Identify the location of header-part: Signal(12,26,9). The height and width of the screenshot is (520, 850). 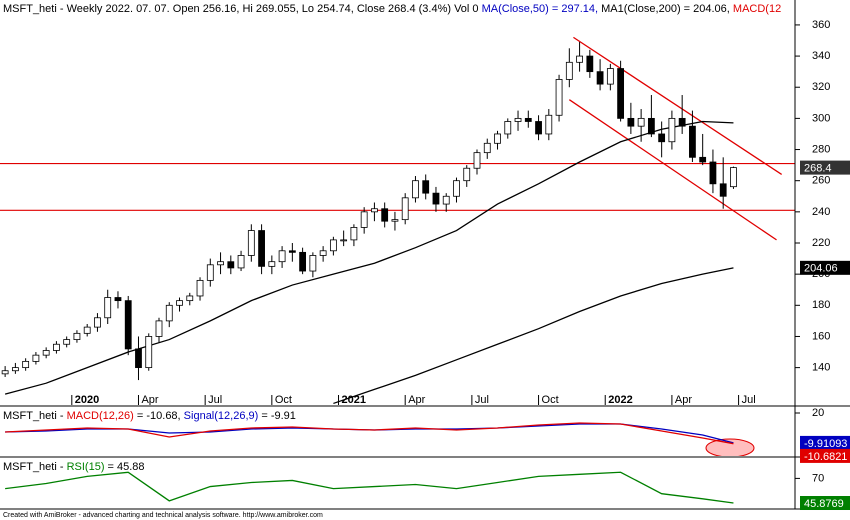
(221, 416).